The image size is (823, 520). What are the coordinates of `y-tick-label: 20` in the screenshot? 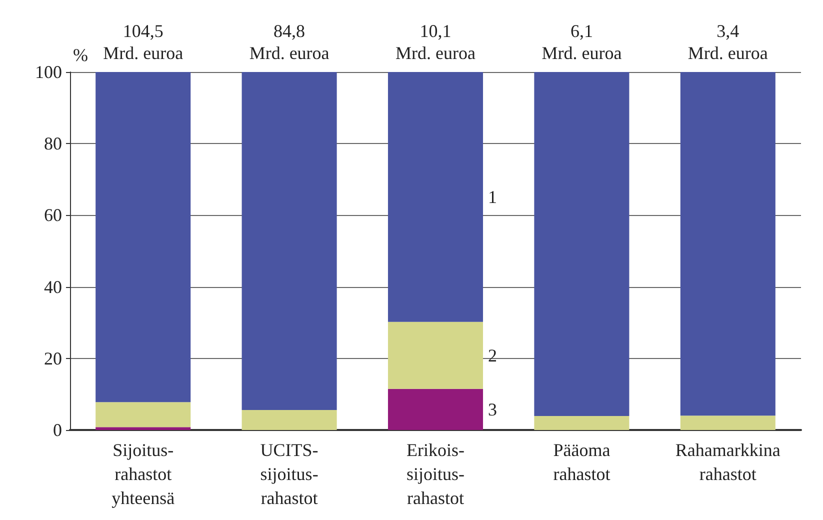 It's located at (53, 358).